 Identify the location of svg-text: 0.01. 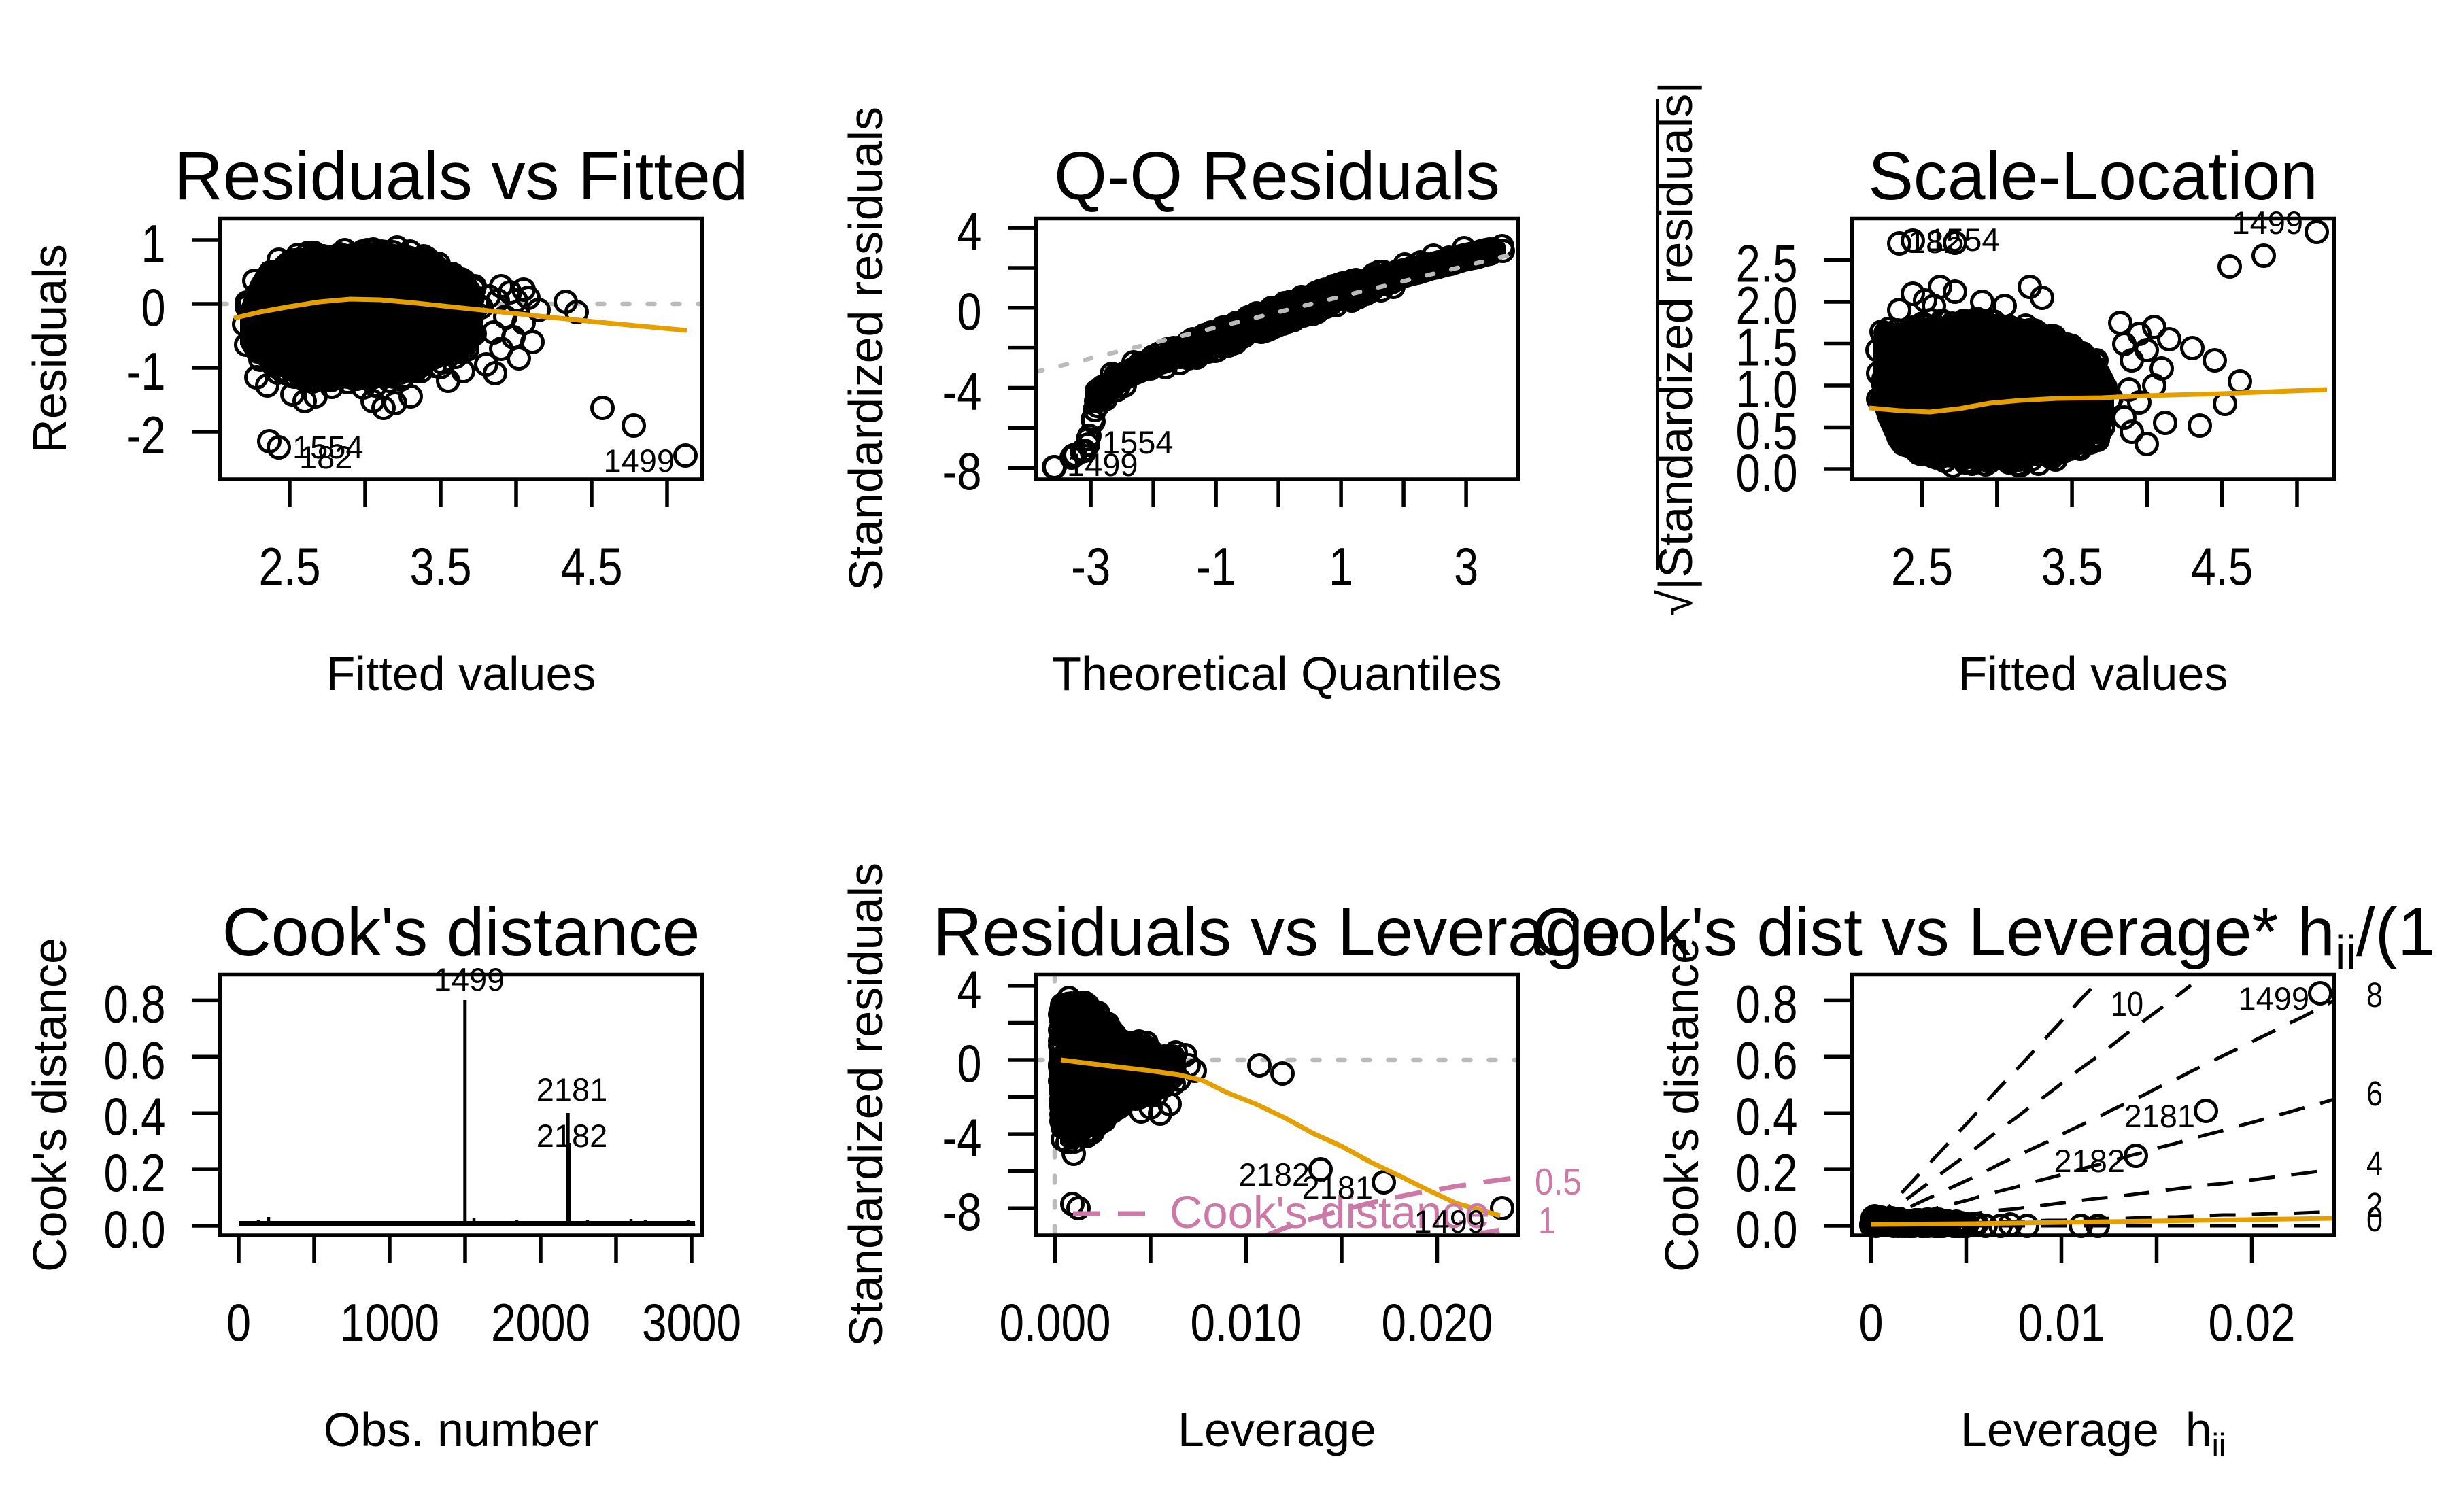
(2062, 1322).